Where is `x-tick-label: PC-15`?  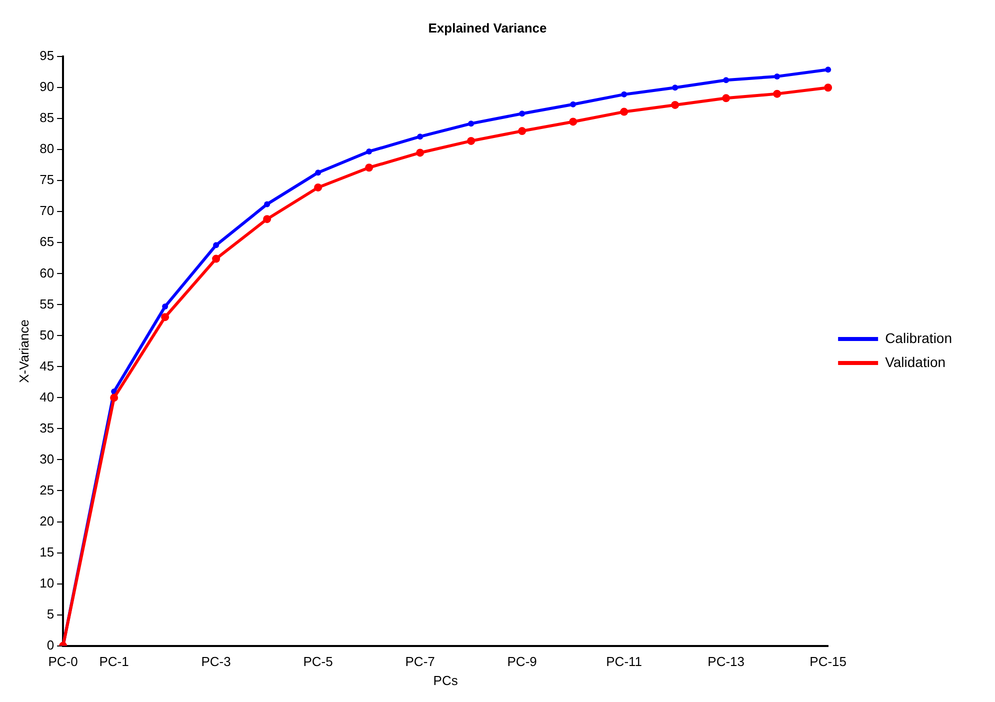 x-tick-label: PC-15 is located at coordinates (828, 662).